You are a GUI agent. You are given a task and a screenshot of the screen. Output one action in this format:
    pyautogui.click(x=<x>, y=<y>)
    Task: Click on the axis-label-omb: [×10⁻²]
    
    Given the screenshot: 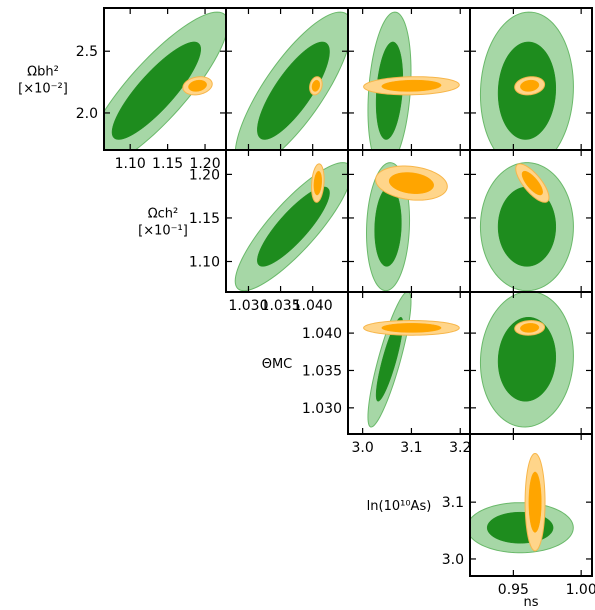 What is the action you would take?
    pyautogui.click(x=43, y=89)
    